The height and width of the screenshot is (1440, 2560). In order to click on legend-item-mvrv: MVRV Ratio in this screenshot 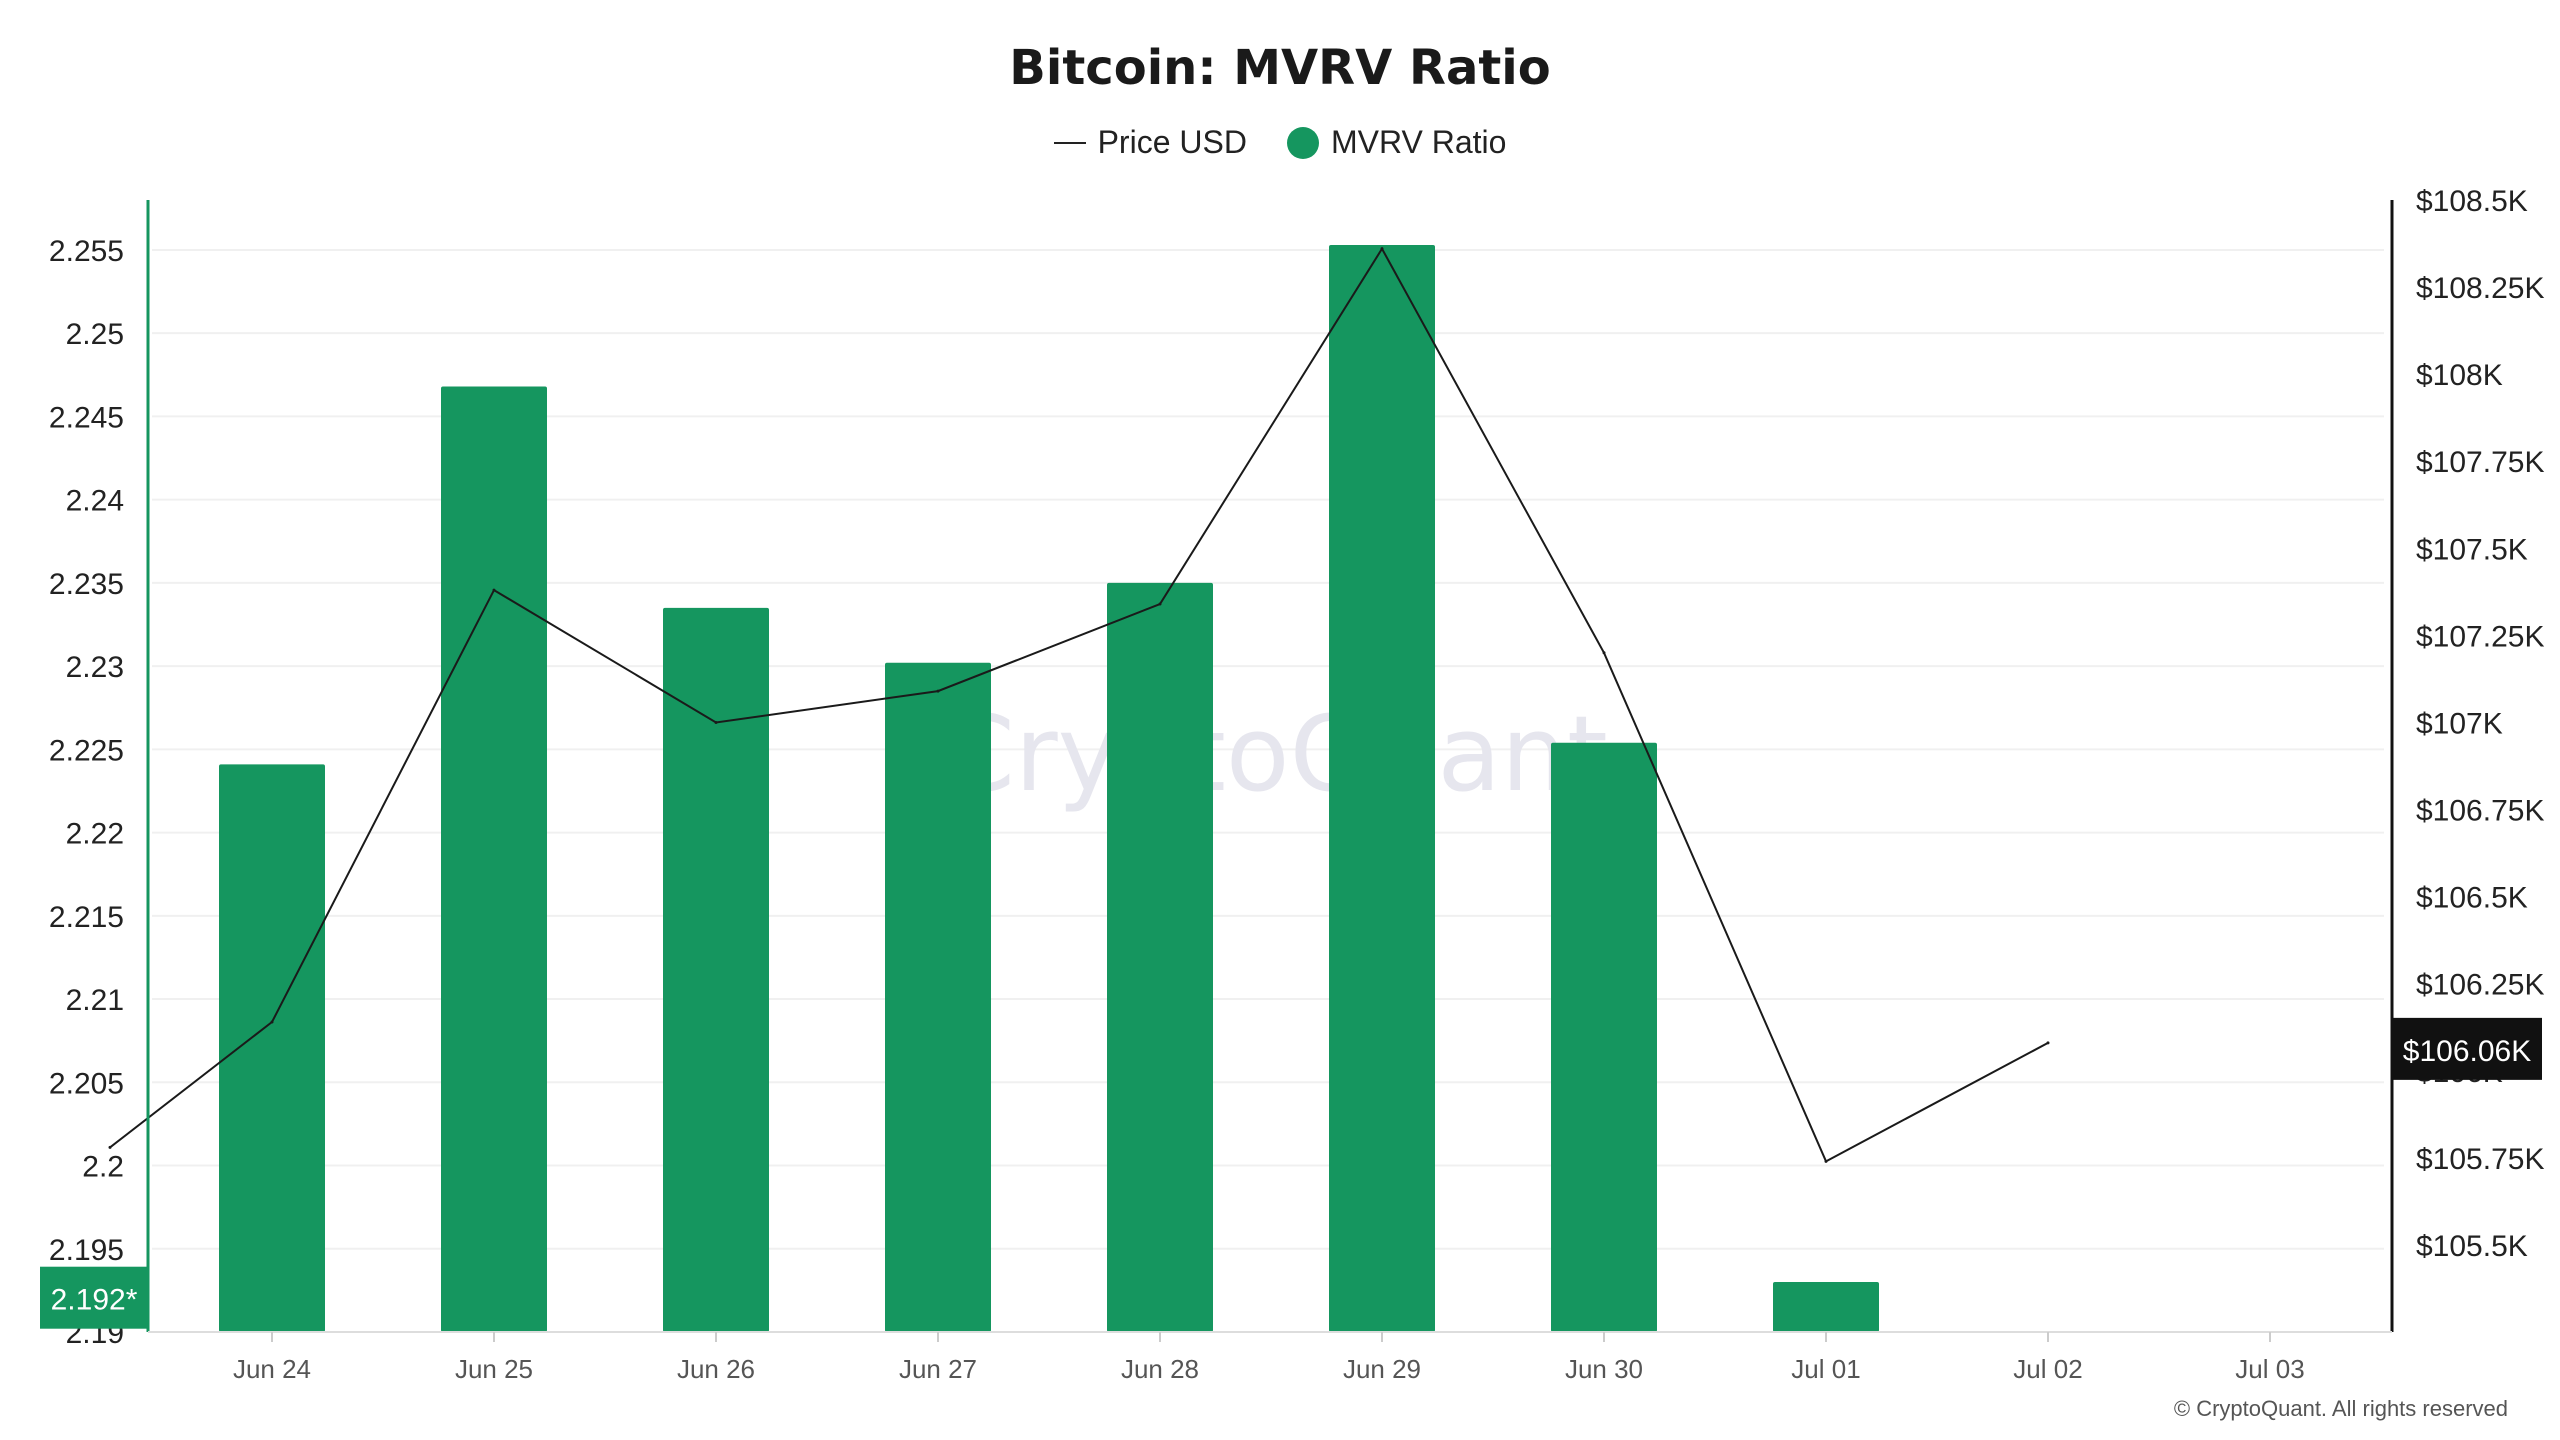, I will do `click(1396, 142)`.